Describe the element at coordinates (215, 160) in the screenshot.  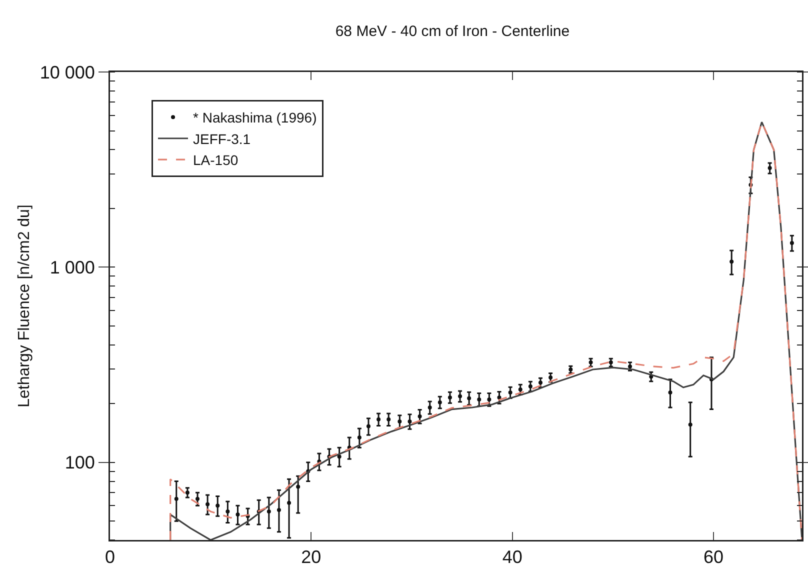
I see `legend-label: LA-150` at that location.